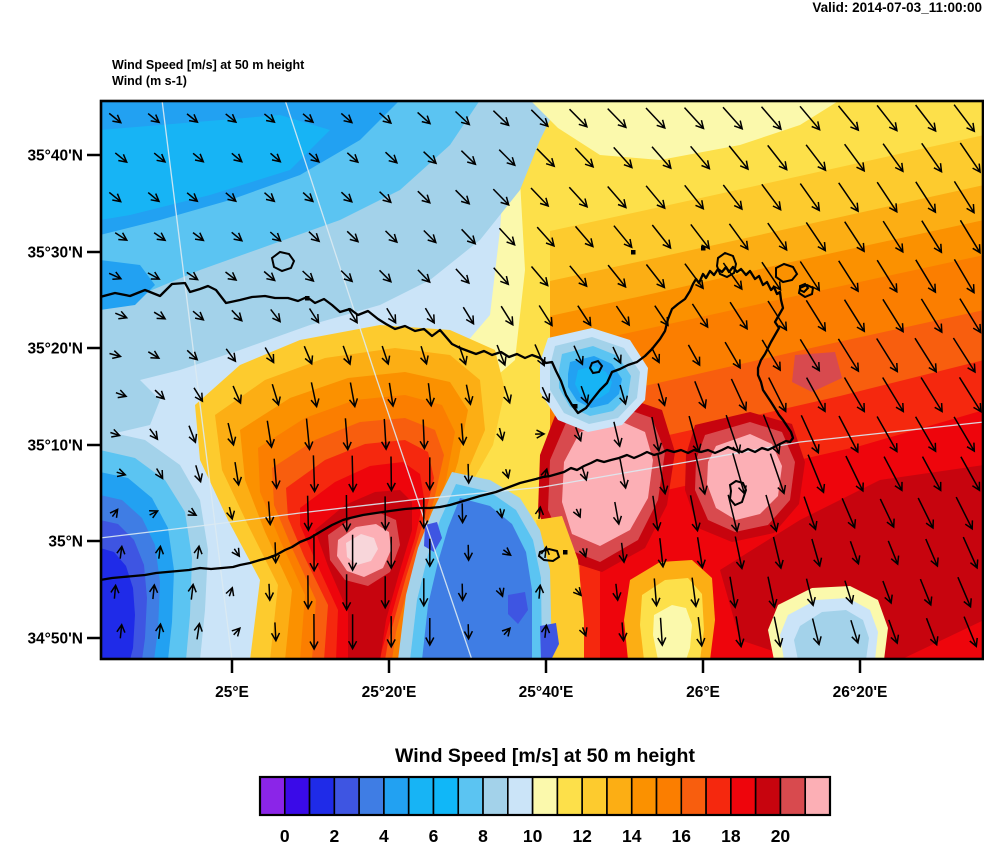  I want to click on map-title-line2: Wind (m s-1), so click(149, 81).